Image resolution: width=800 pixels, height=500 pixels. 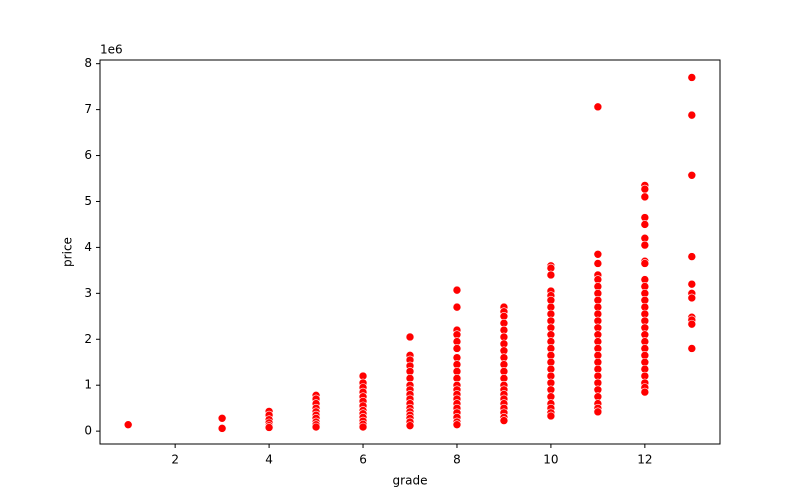 I want to click on x-tick-label: 10, so click(x=550, y=460).